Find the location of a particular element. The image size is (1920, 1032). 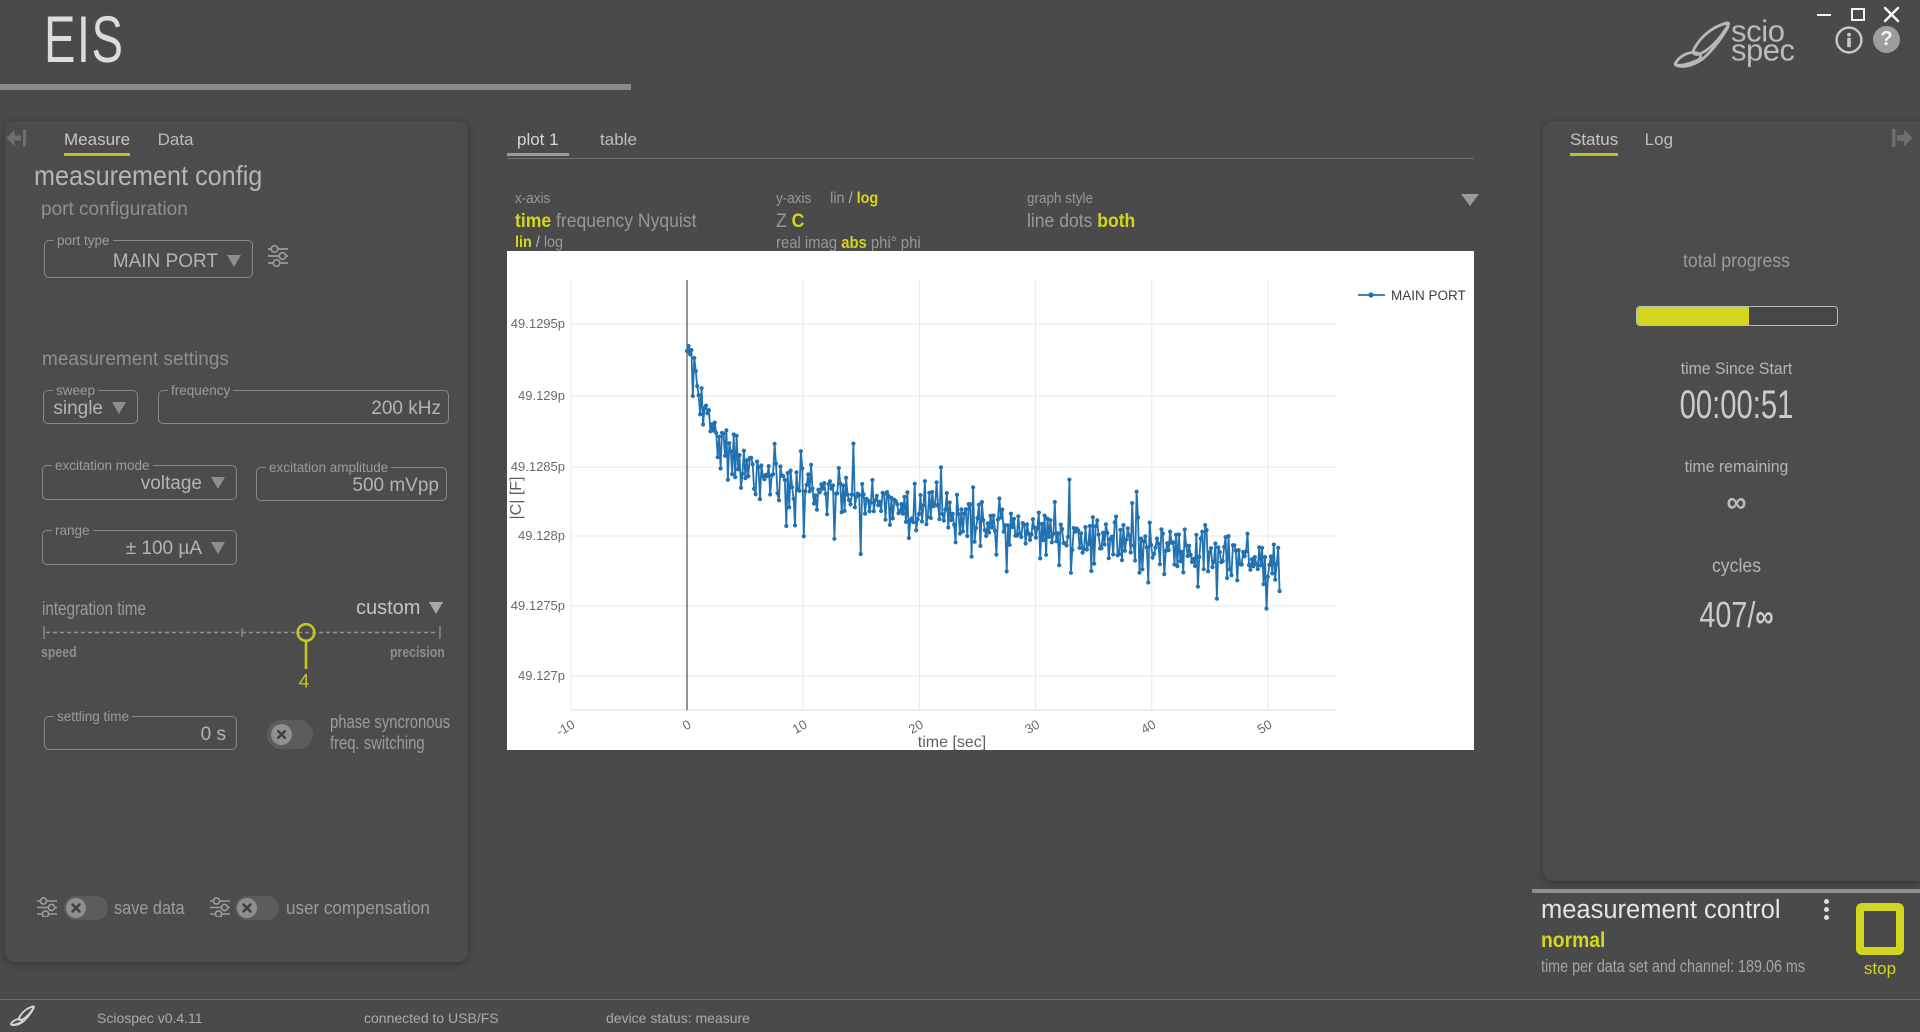

svg-text: time [sec] is located at coordinates (952, 742).